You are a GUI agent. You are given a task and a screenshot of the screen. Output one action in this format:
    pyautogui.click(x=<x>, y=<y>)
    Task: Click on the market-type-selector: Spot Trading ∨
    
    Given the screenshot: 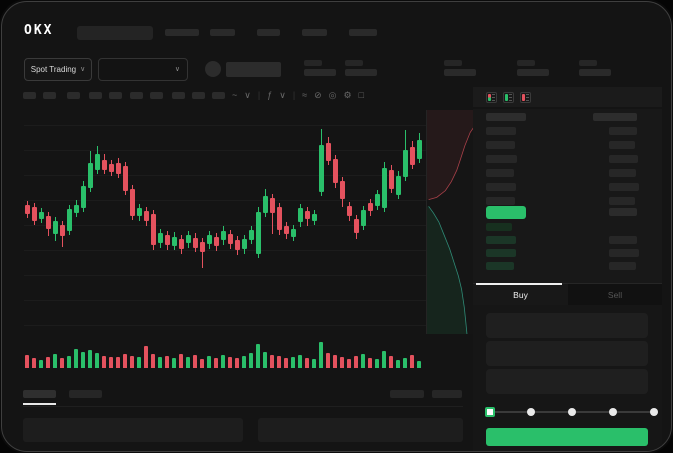 What is the action you would take?
    pyautogui.click(x=58, y=69)
    